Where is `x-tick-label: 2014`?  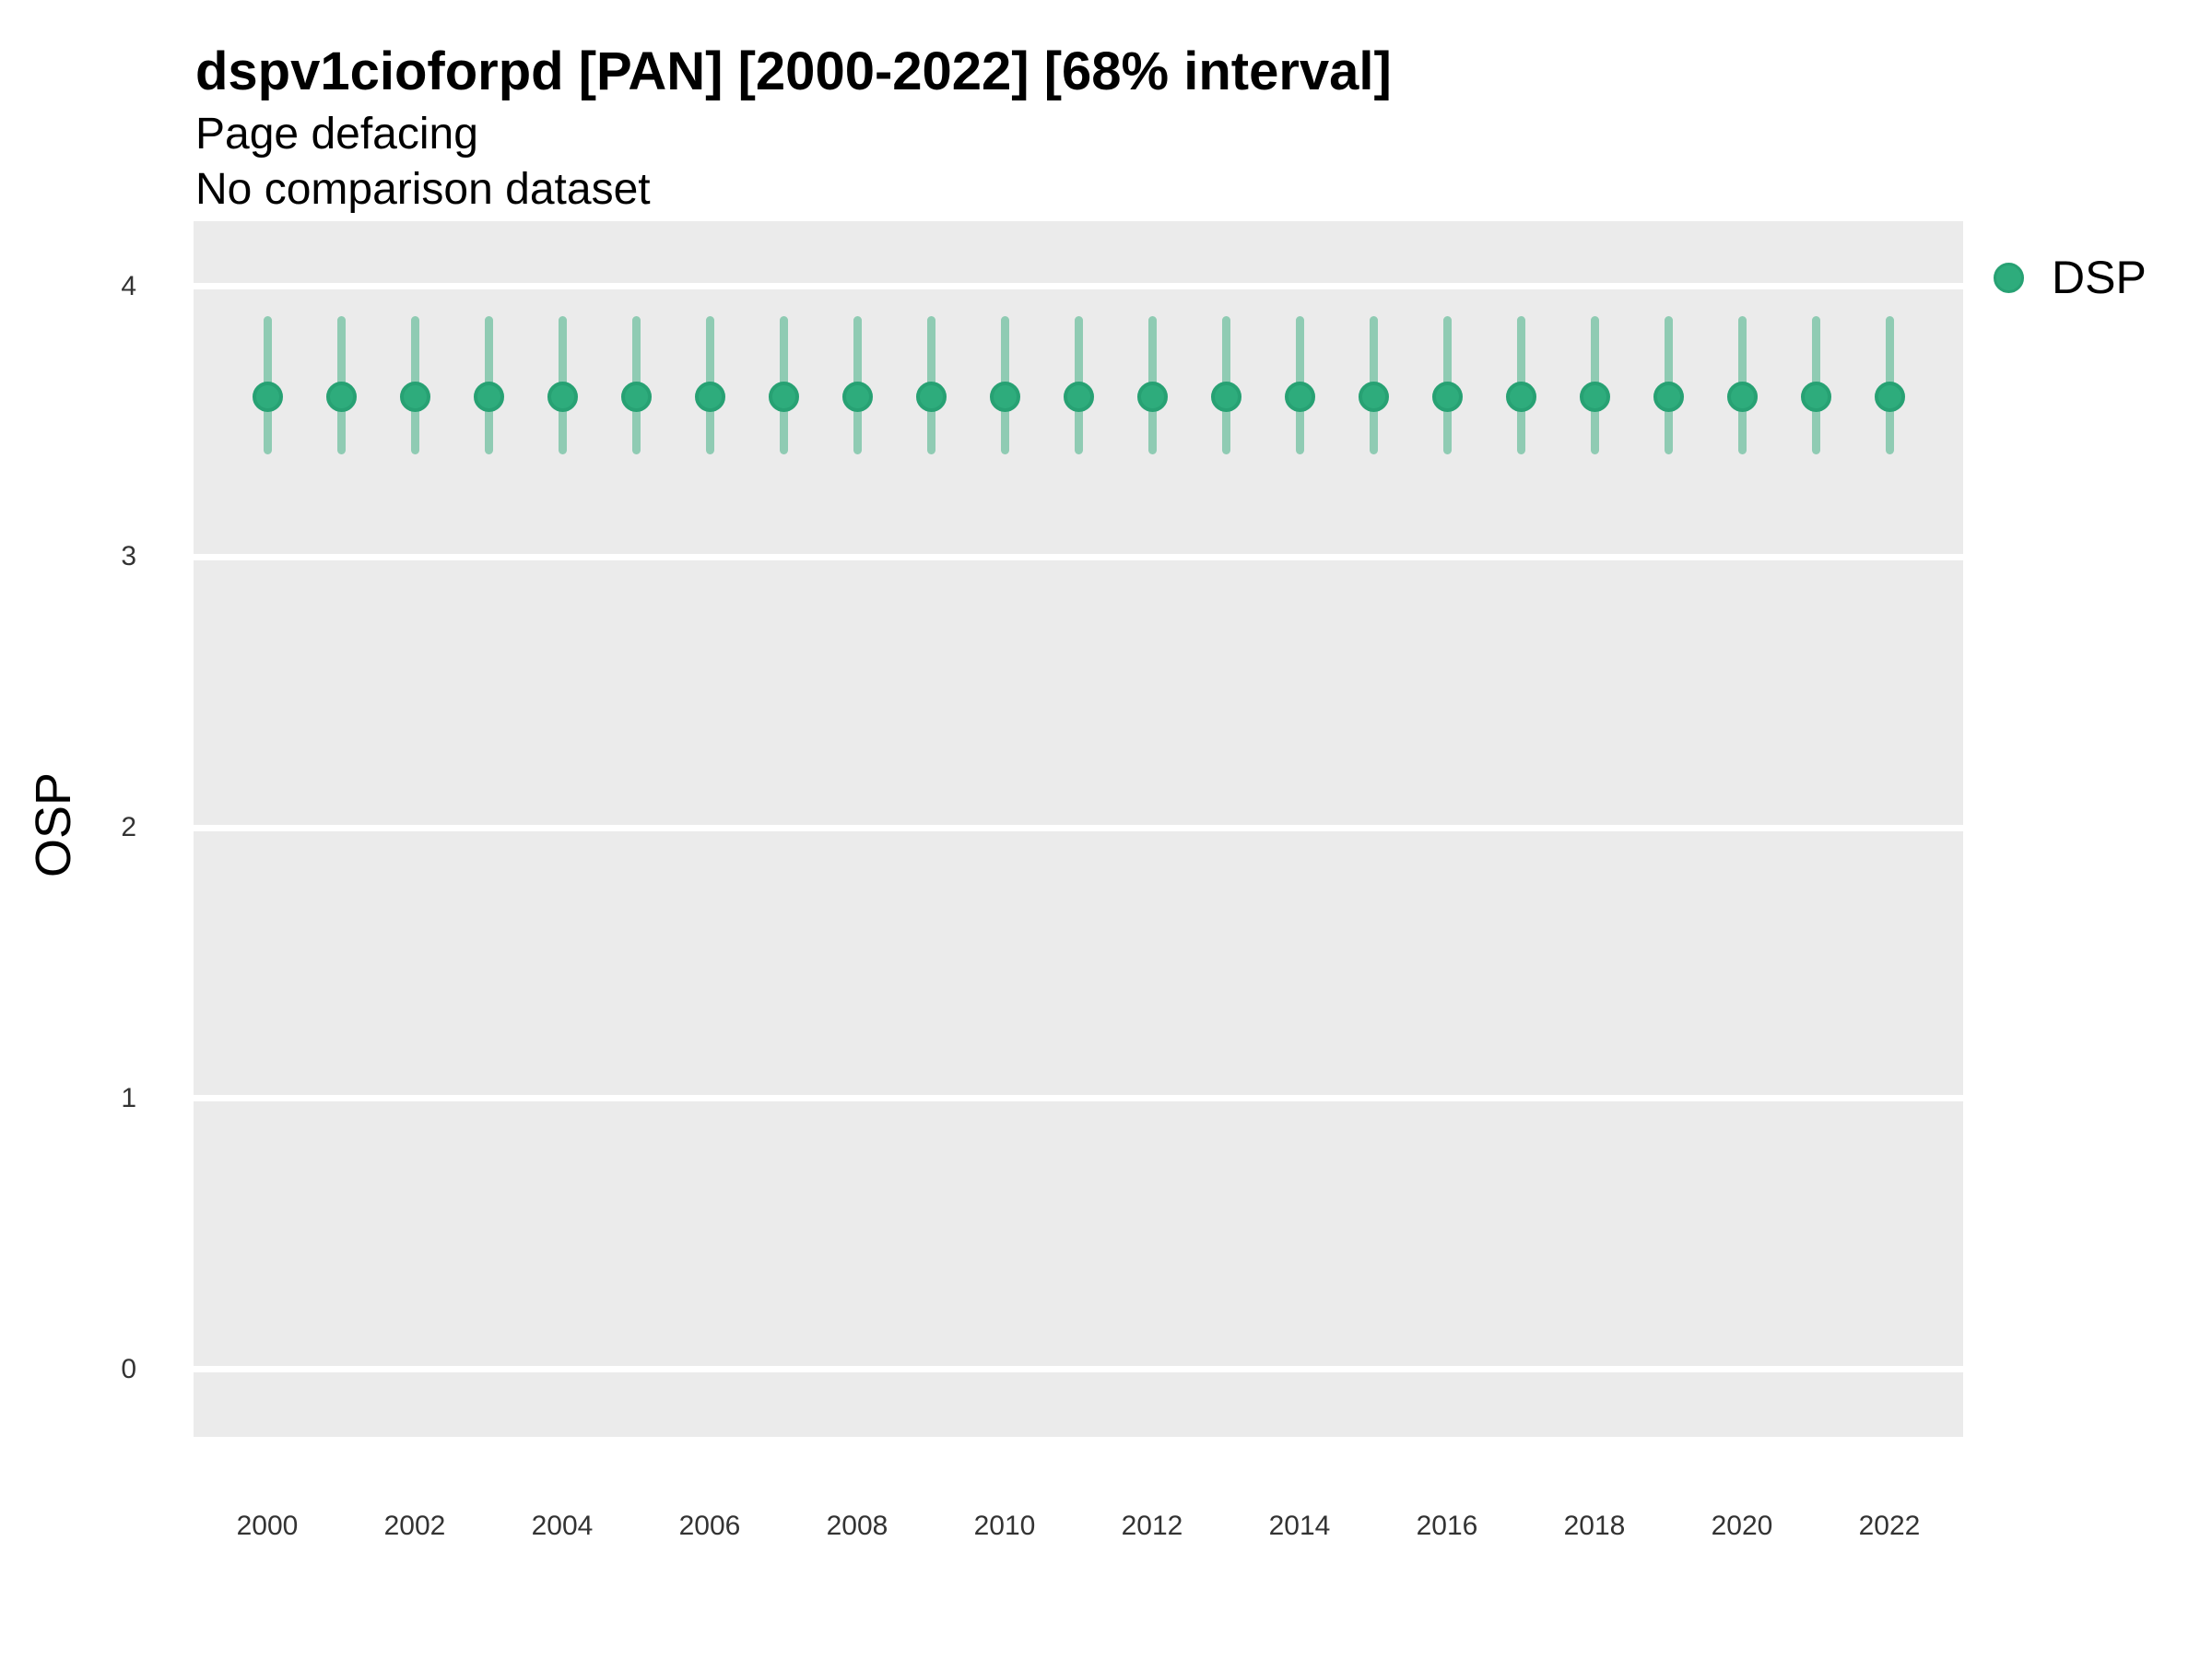
x-tick-label: 2014 is located at coordinates (1299, 1526).